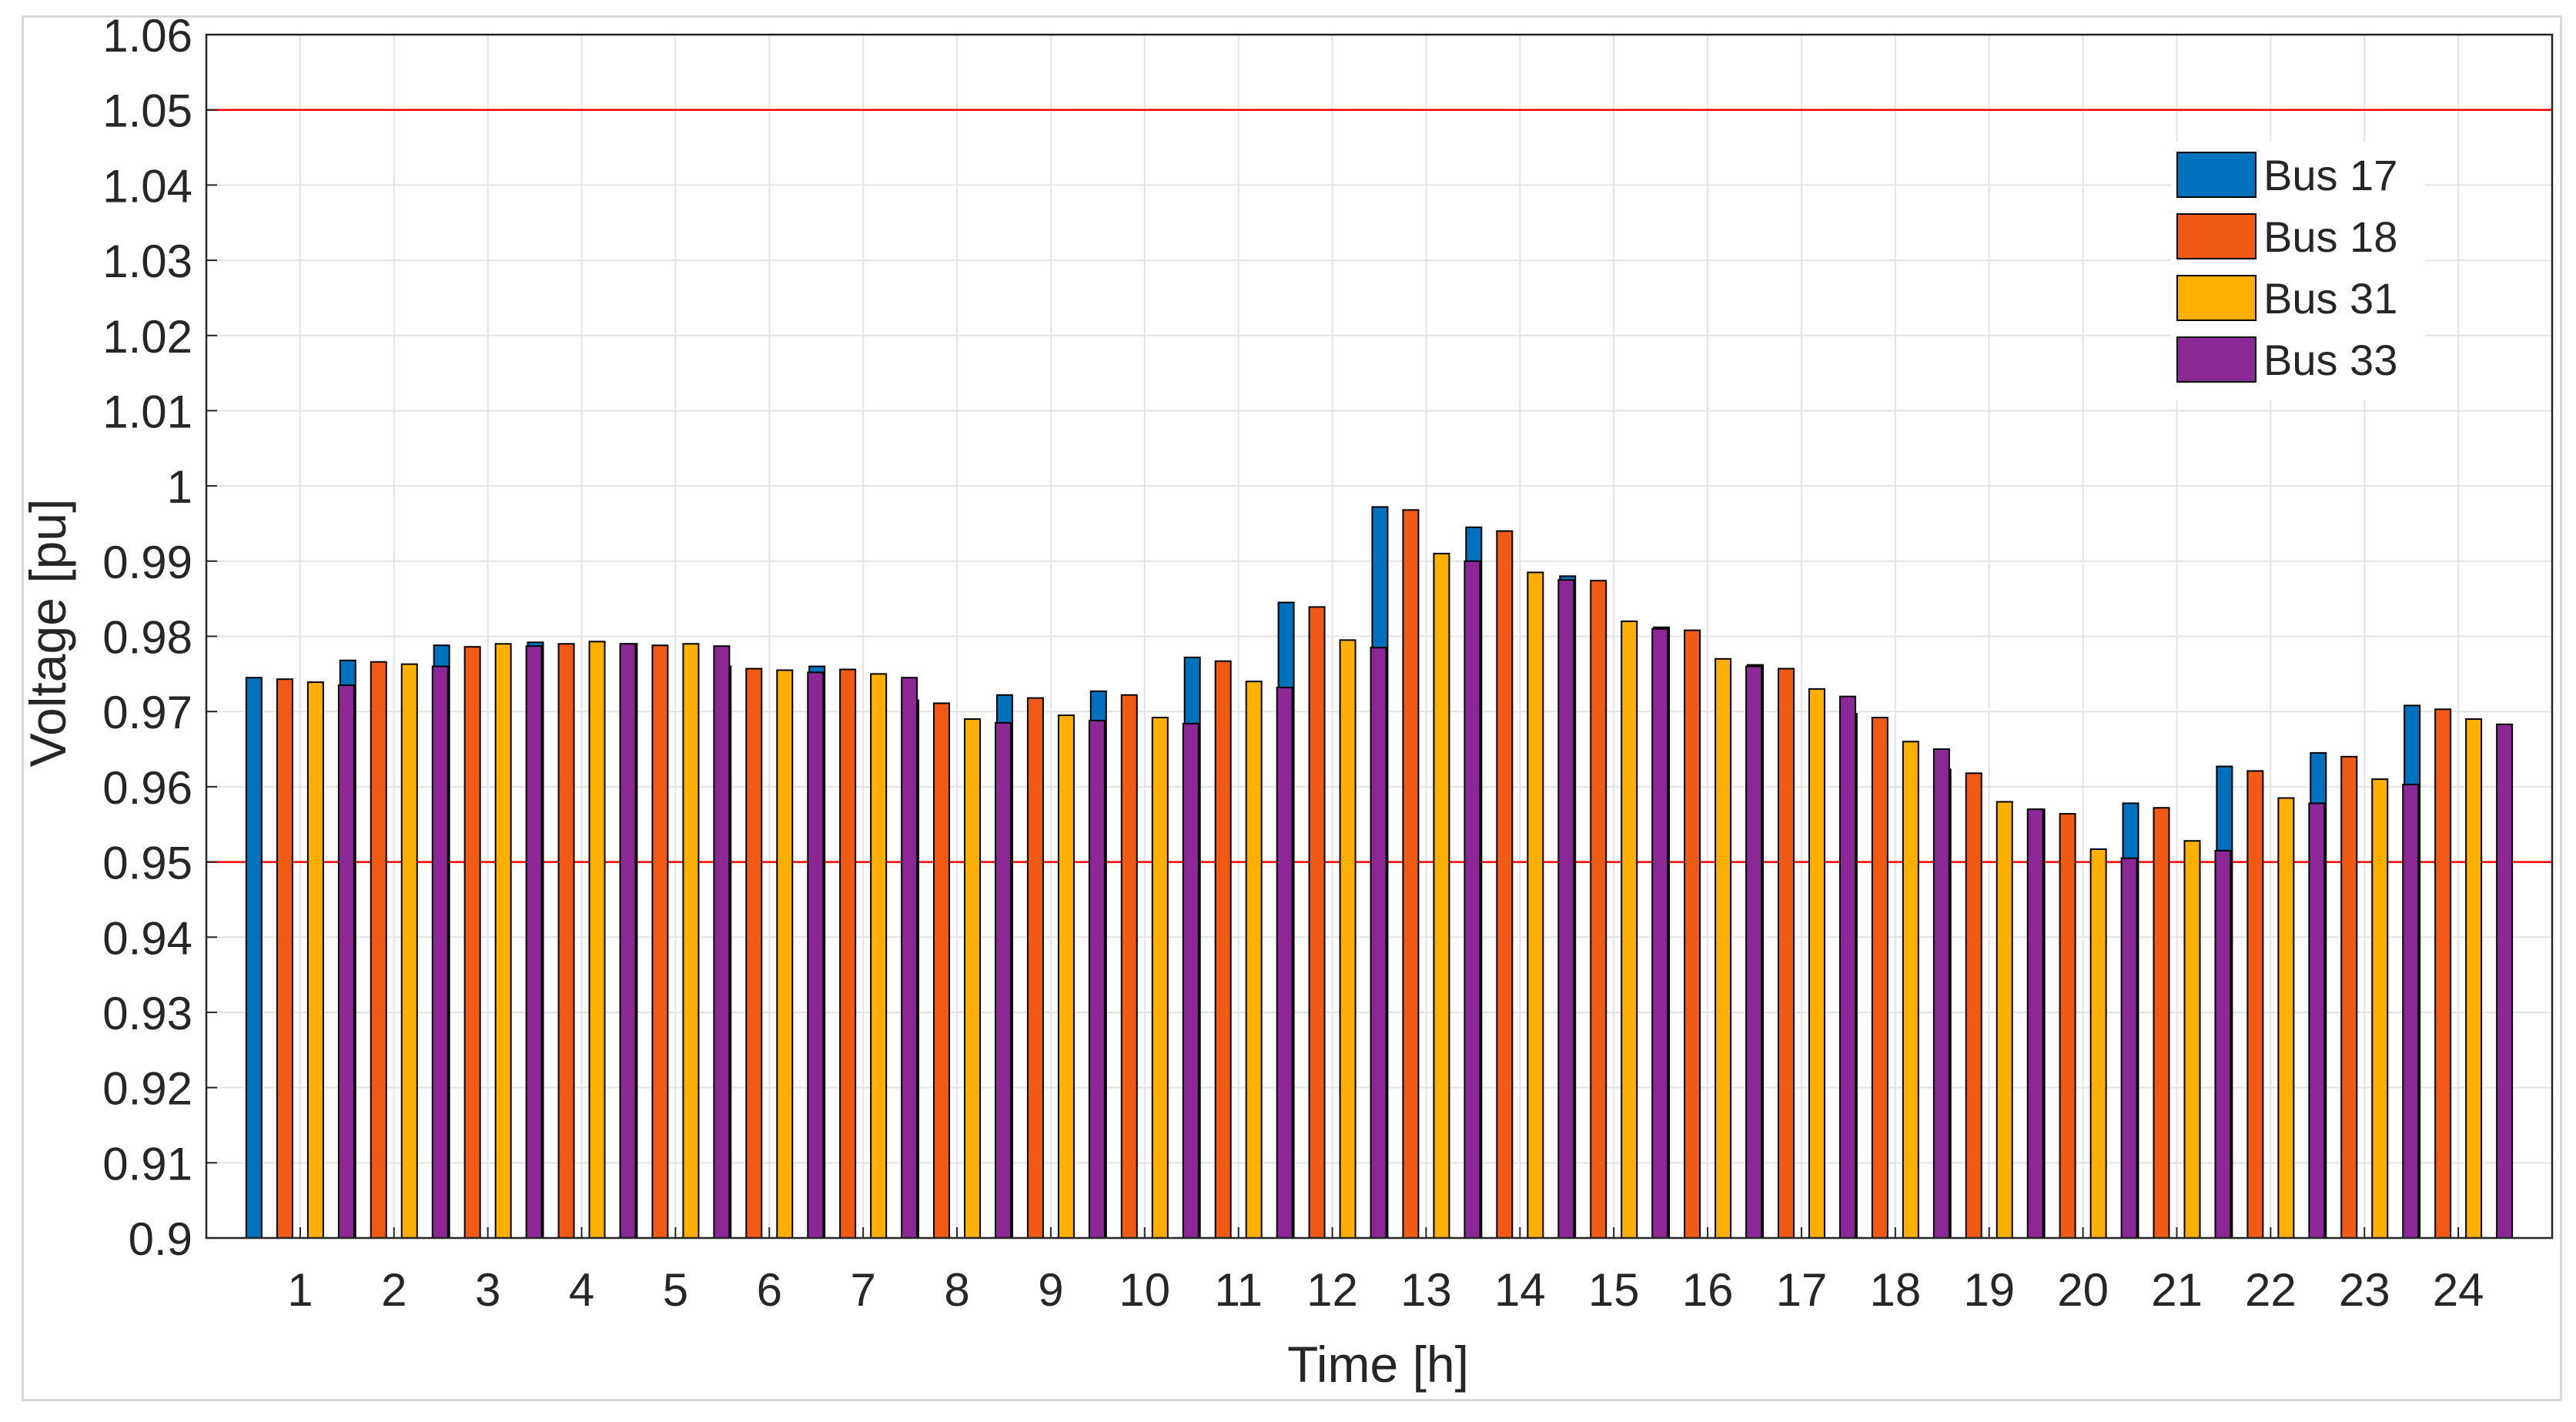 This screenshot has width=2576, height=1422. What do you see at coordinates (147, 864) in the screenshot?
I see `y-tick-label: 0.95` at bounding box center [147, 864].